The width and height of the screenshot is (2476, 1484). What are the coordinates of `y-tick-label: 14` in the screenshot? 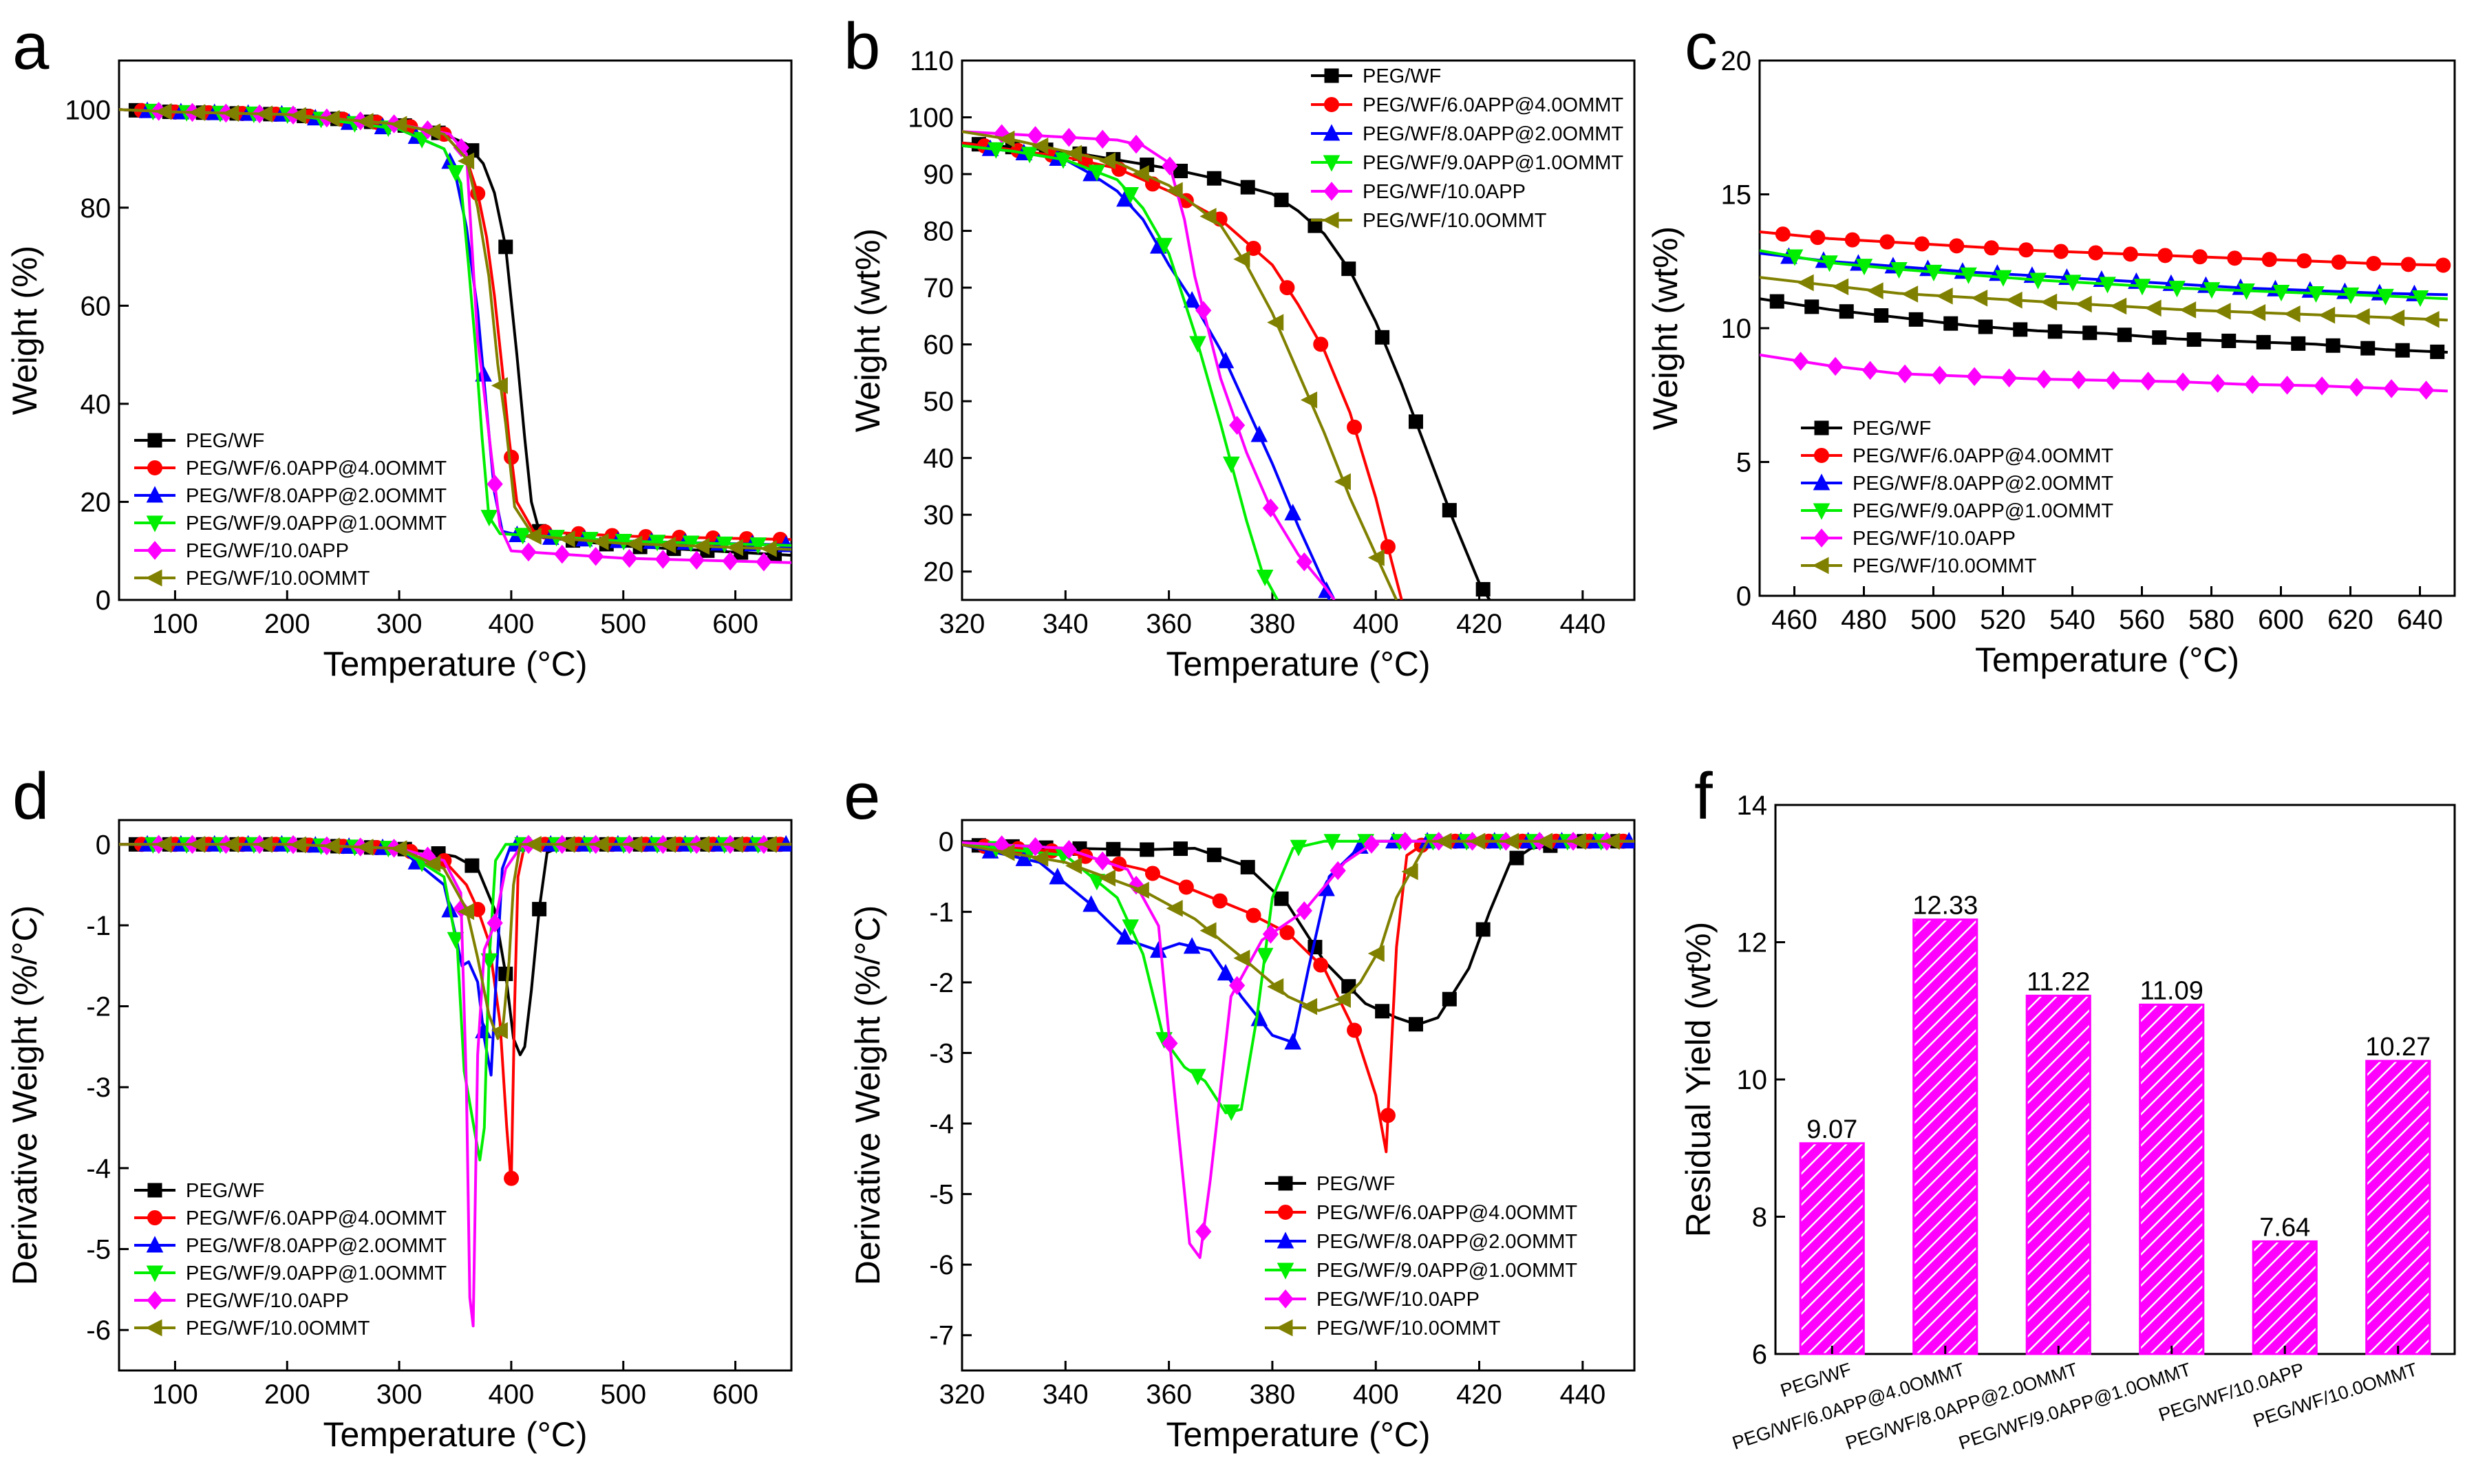 It's located at (1752, 806).